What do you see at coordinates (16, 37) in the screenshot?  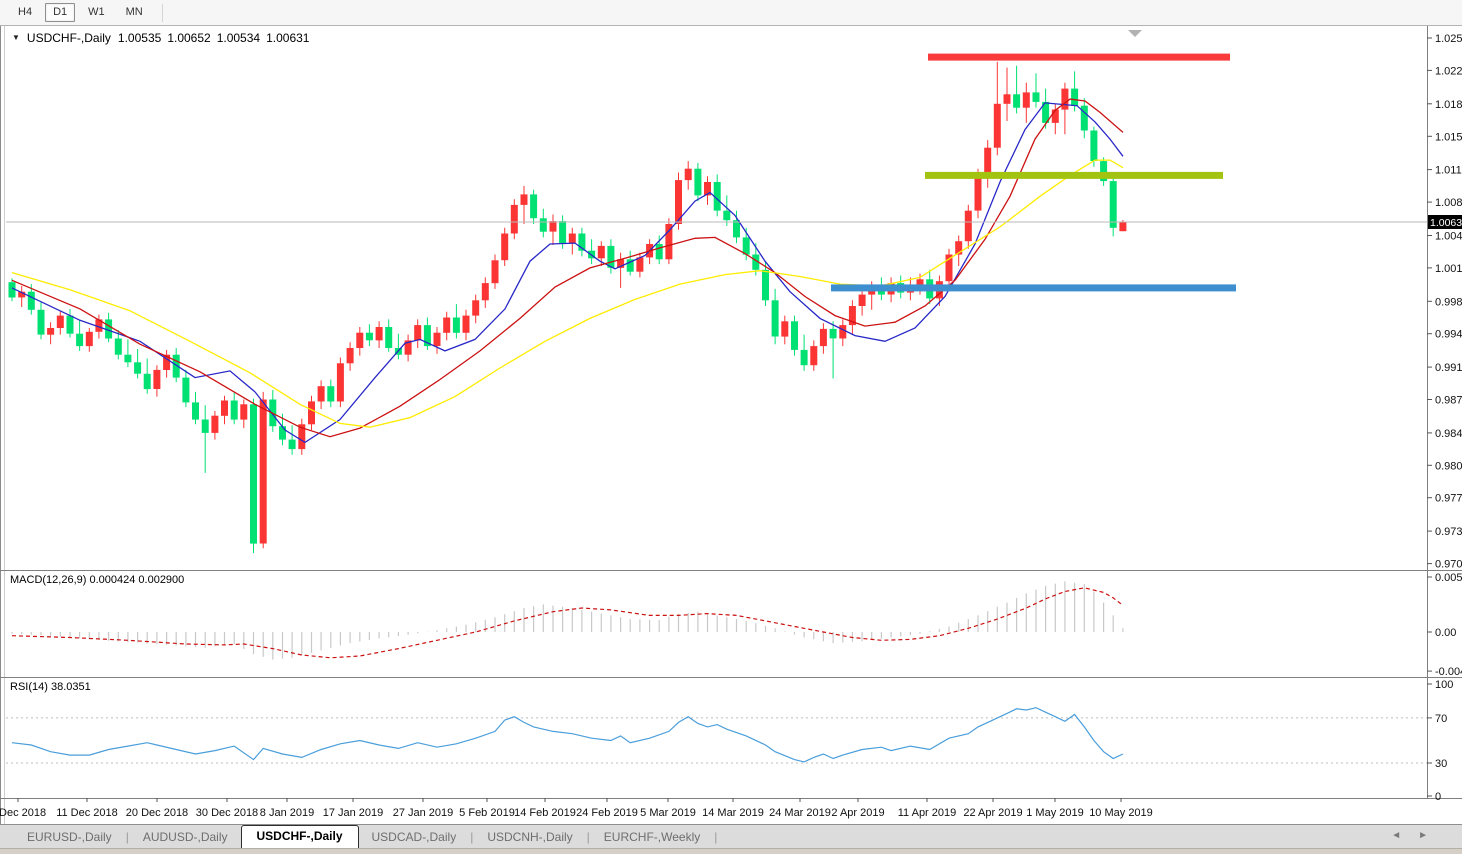 I see `ohlc-collapse-icon: ▼` at bounding box center [16, 37].